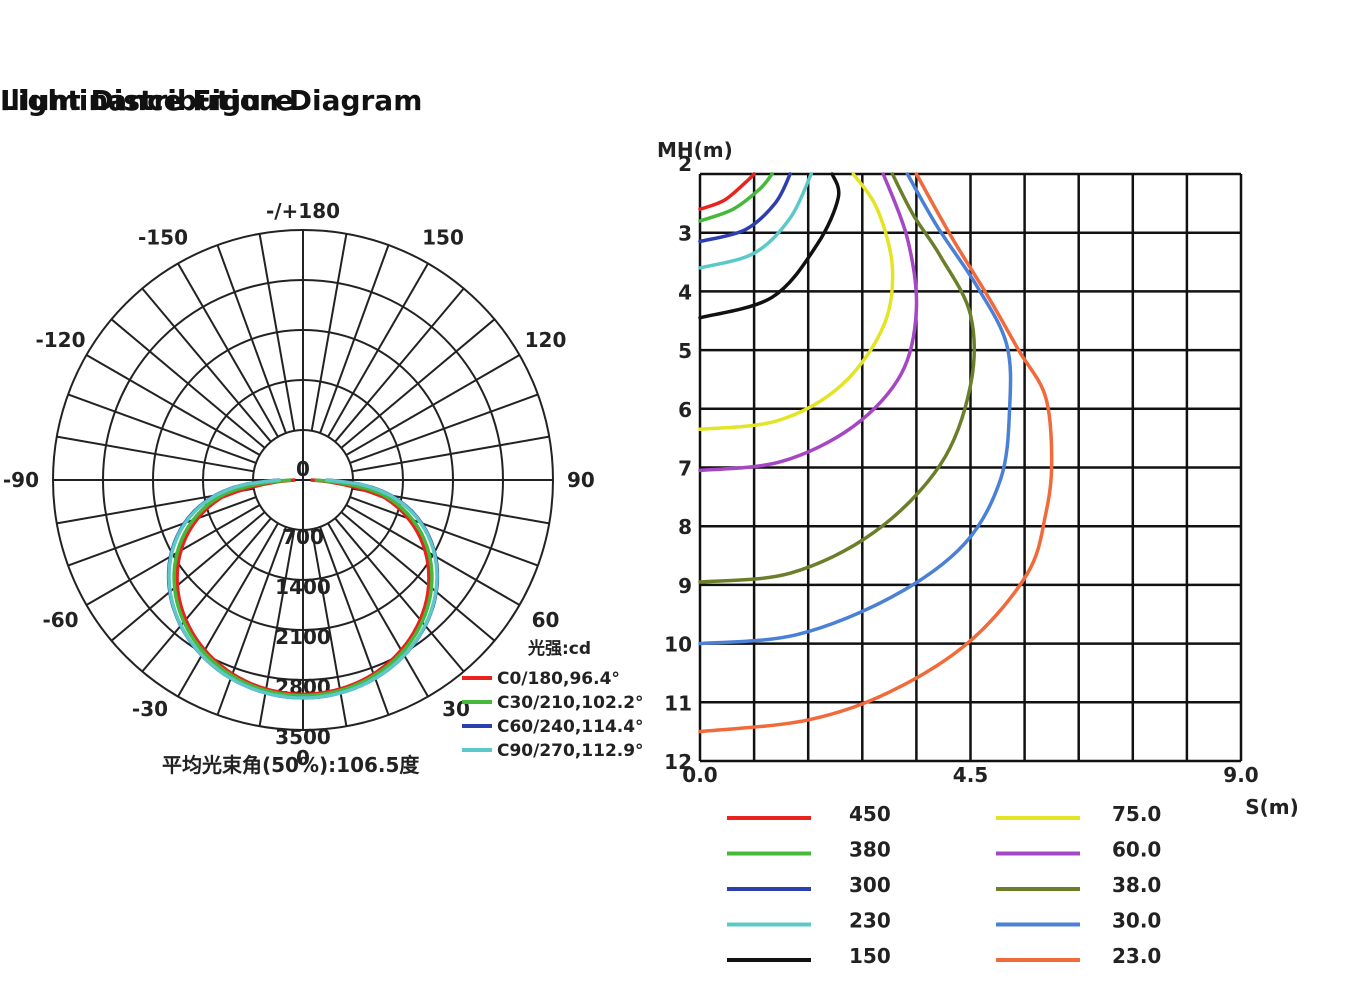 This screenshot has height=995, width=1357. I want to click on illum-legend-label: 60.0, so click(1136, 850).